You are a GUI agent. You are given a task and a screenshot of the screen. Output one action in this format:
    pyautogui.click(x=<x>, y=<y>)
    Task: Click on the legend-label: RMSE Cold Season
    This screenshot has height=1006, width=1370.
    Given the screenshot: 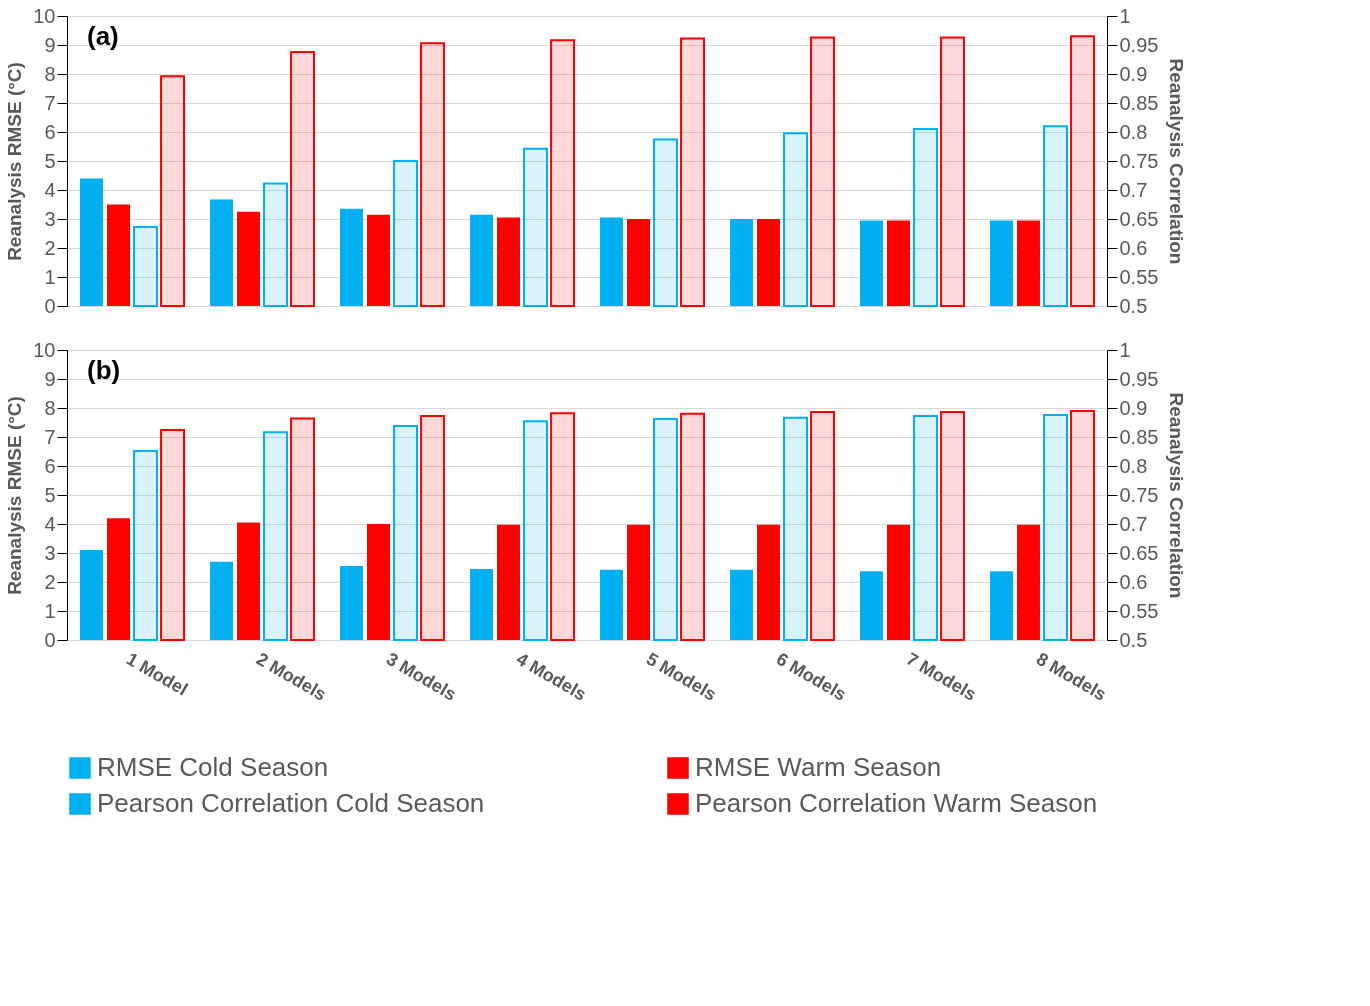 What is the action you would take?
    pyautogui.click(x=213, y=767)
    